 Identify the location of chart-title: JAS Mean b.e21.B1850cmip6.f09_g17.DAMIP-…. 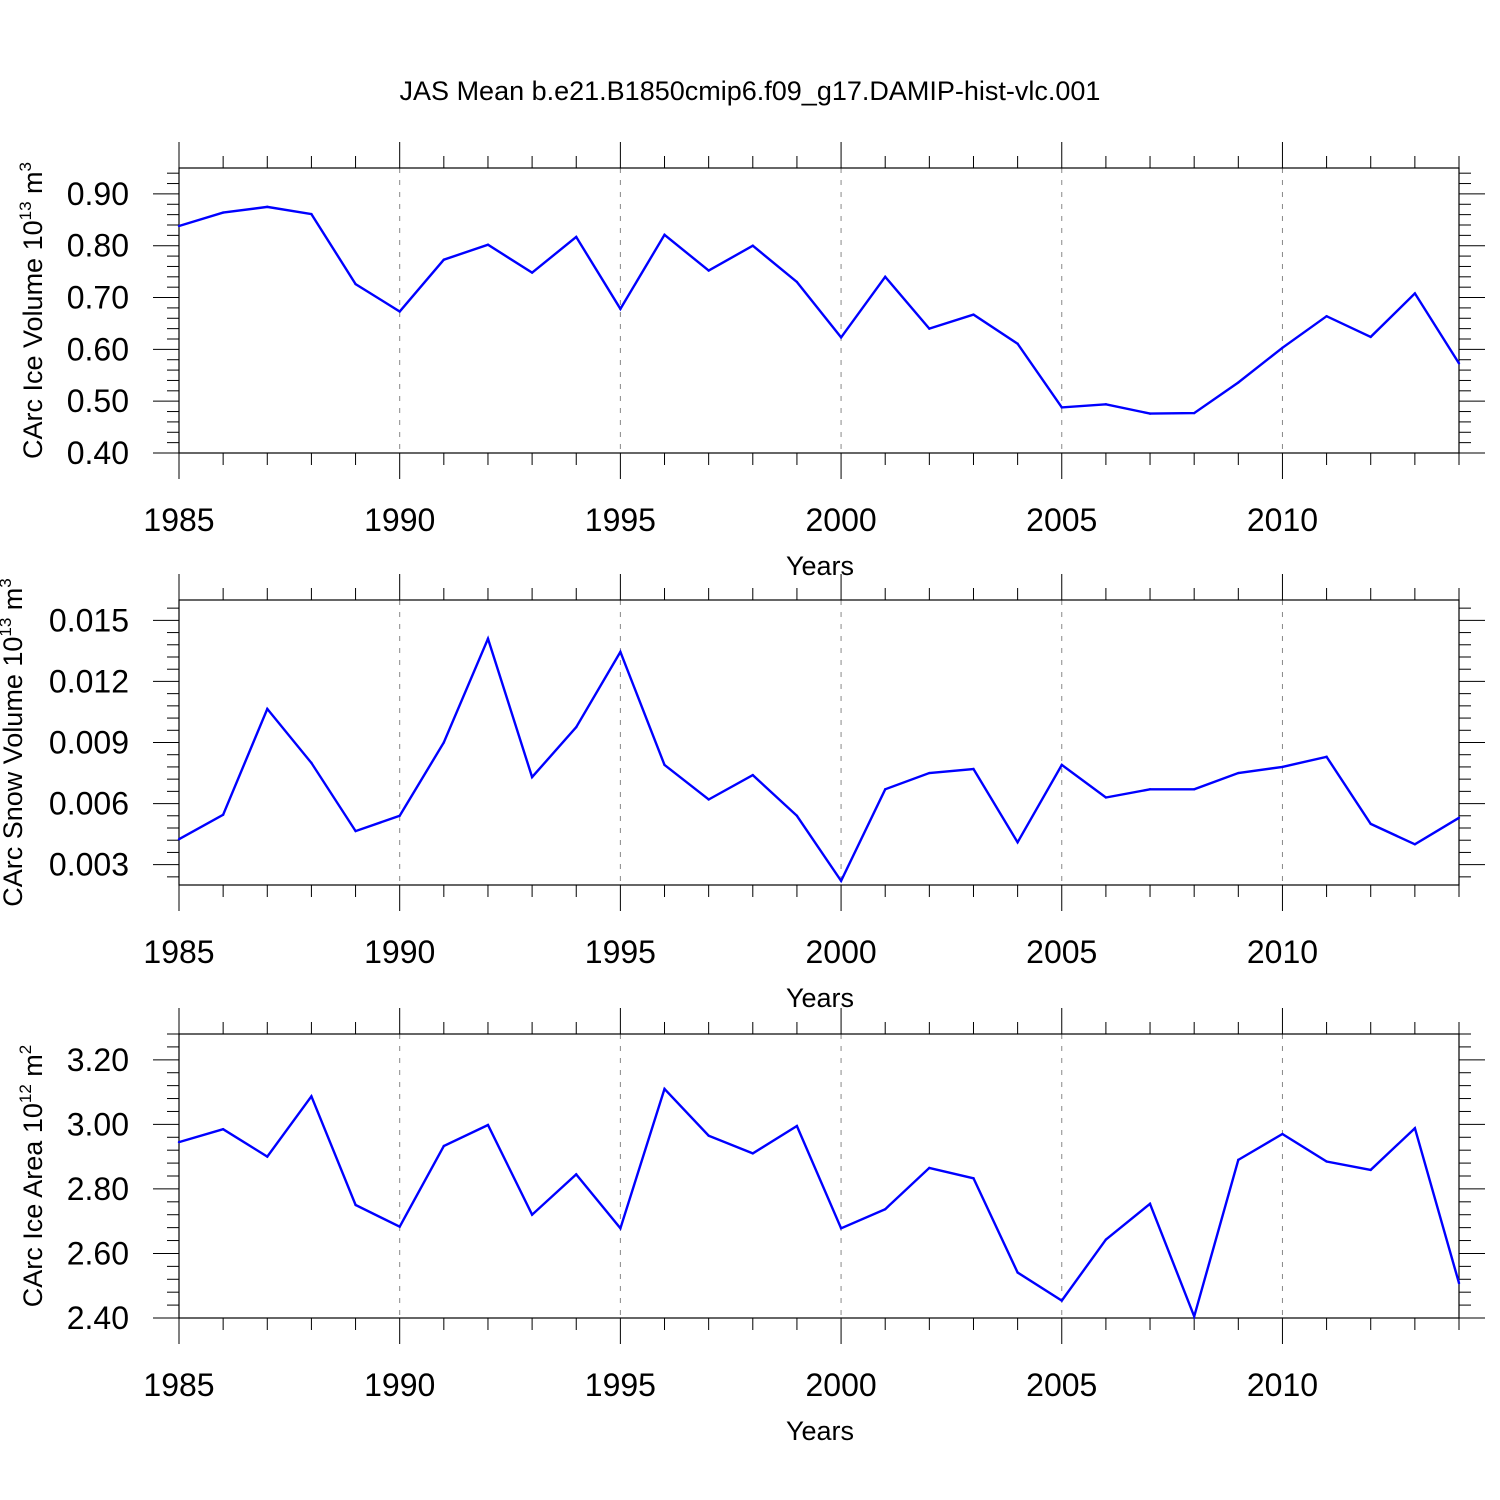
(750, 91).